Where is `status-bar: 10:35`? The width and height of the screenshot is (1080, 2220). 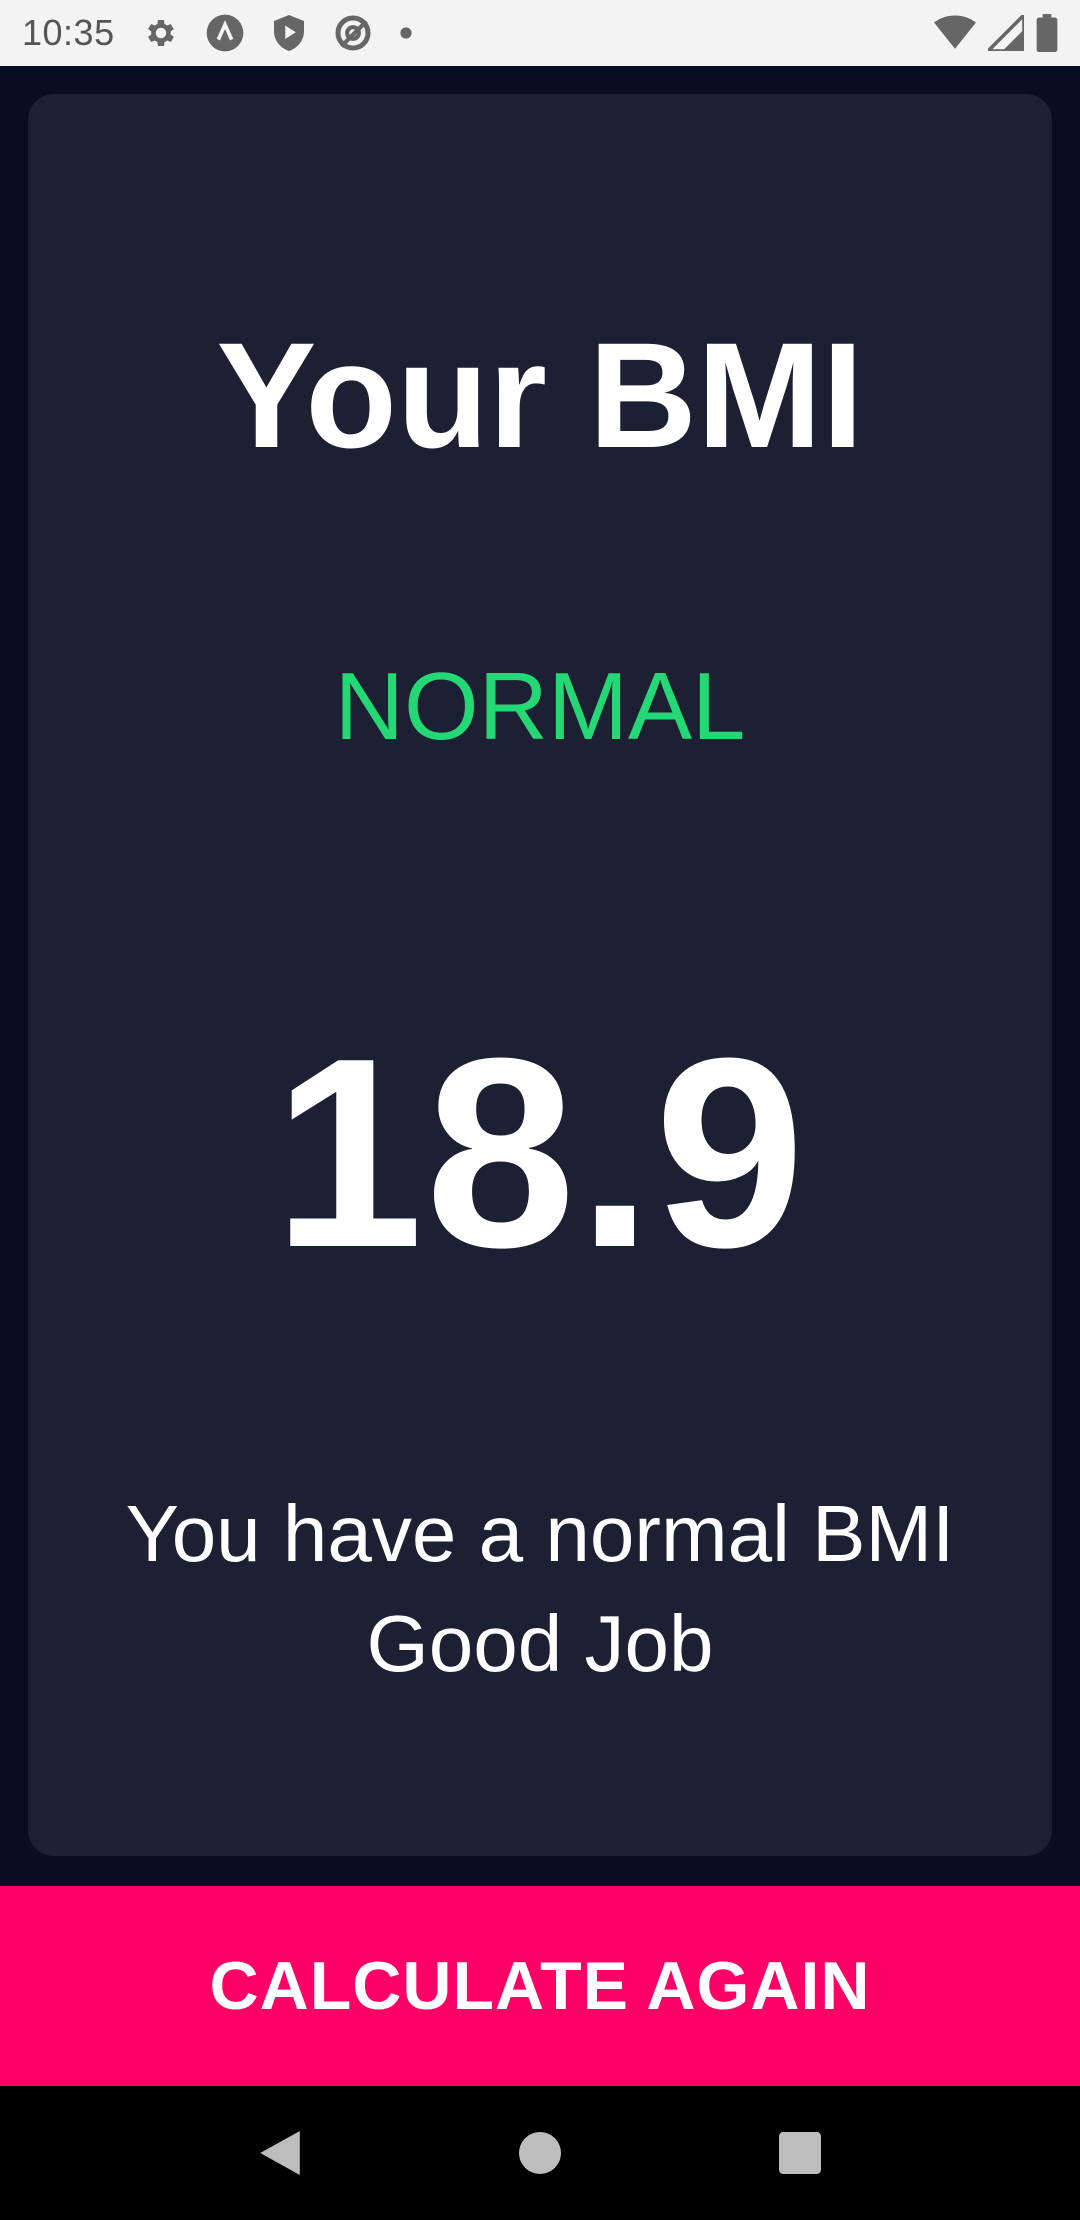 status-bar: 10:35 is located at coordinates (540, 33).